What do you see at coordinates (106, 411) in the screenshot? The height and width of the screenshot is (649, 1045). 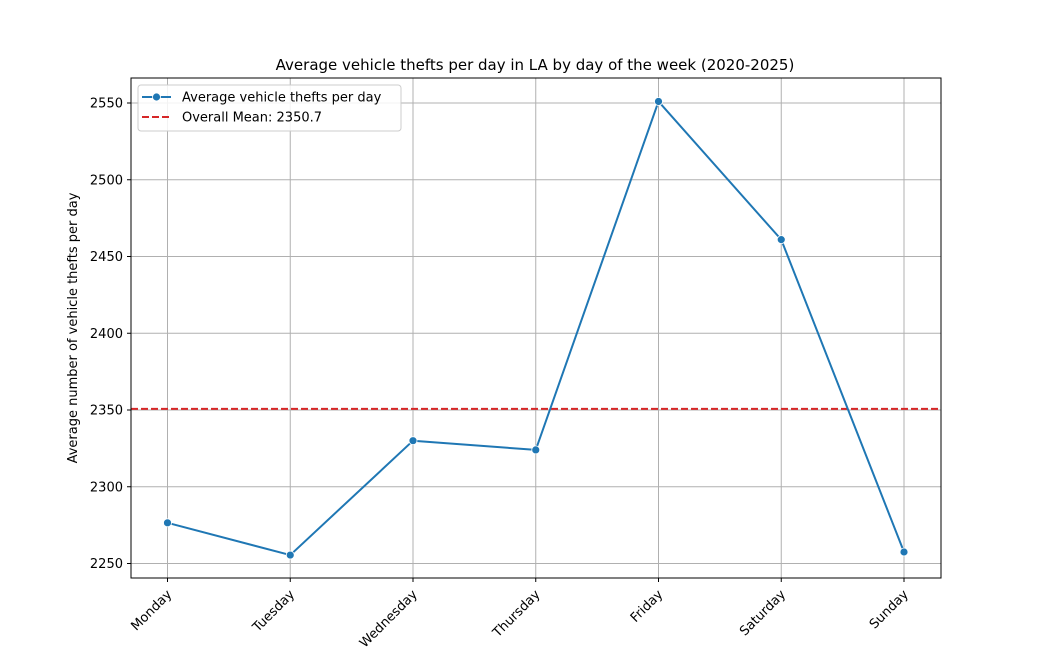 I see `y-tick-label: 2350` at bounding box center [106, 411].